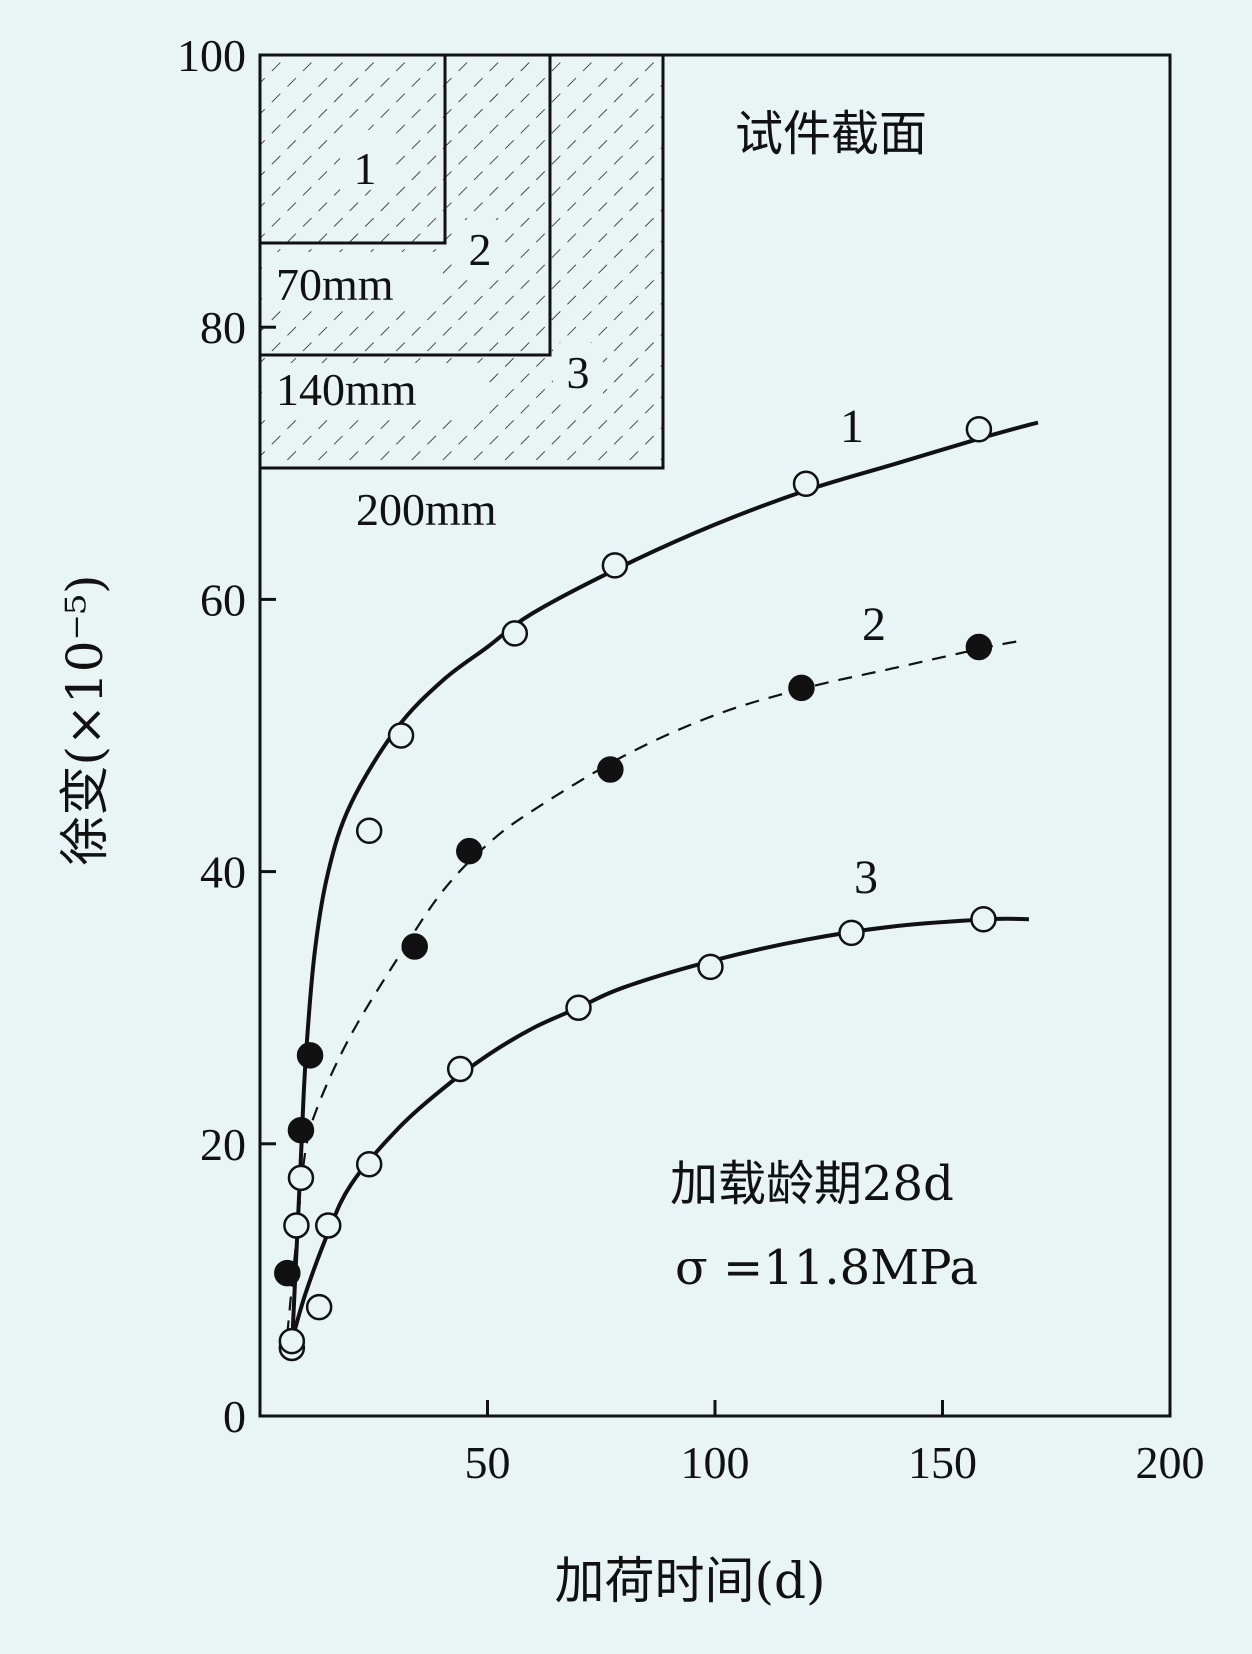 This screenshot has height=1654, width=1252. What do you see at coordinates (715, 1462) in the screenshot?
I see `x-tick-label-100: 100` at bounding box center [715, 1462].